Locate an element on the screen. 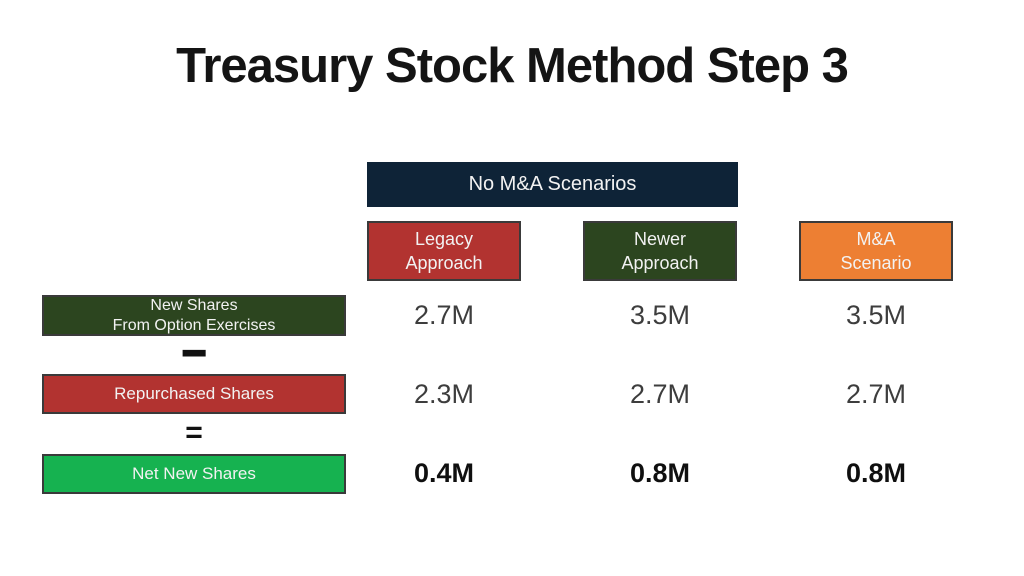 The height and width of the screenshot is (576, 1024). column-header-newer-approach: Newer Approach is located at coordinates (660, 251).